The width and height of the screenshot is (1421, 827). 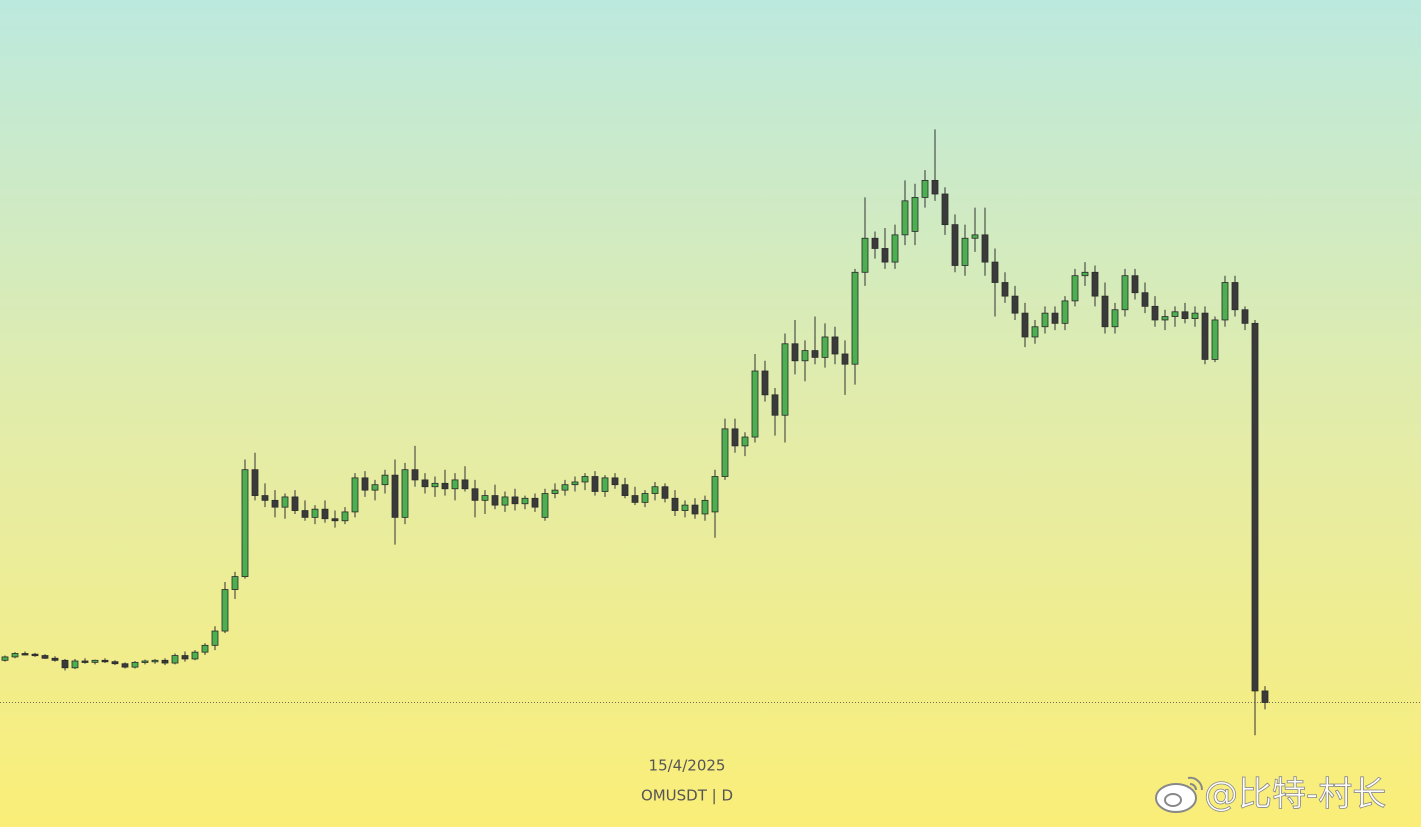 I want to click on date-label: 15/4/2025, so click(x=687, y=766).